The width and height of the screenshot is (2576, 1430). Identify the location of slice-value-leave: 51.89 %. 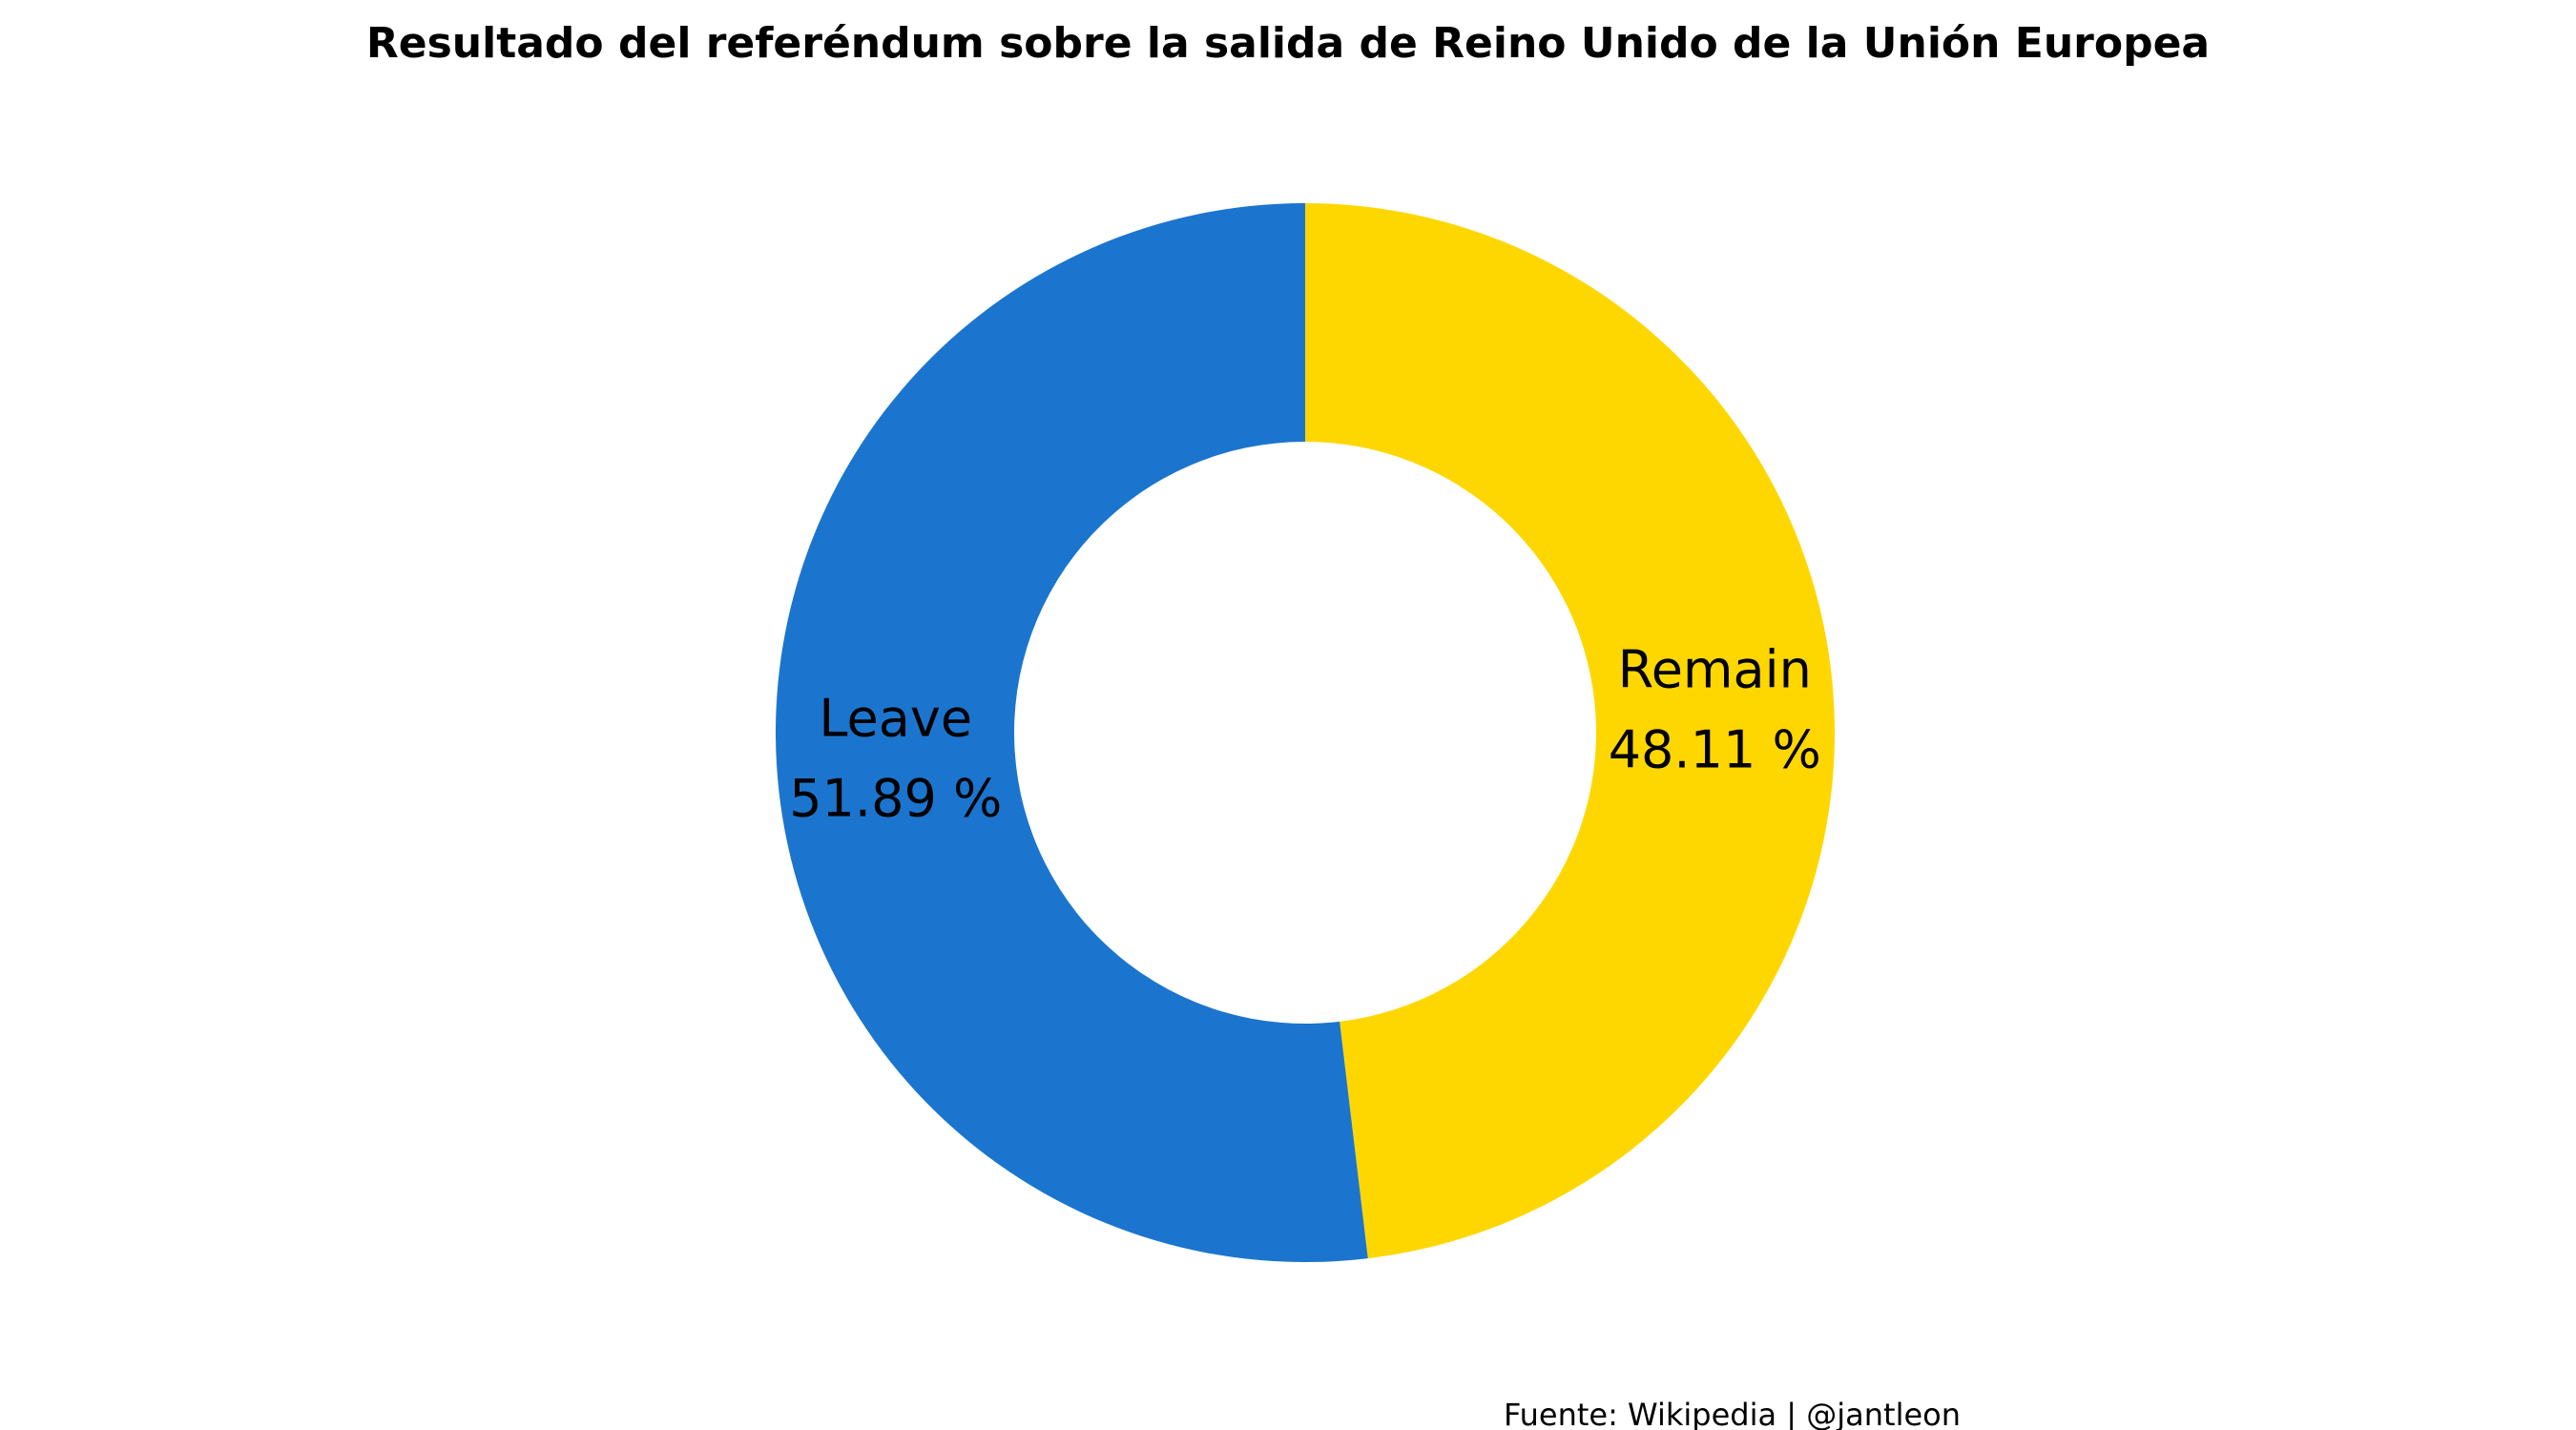
(895, 799).